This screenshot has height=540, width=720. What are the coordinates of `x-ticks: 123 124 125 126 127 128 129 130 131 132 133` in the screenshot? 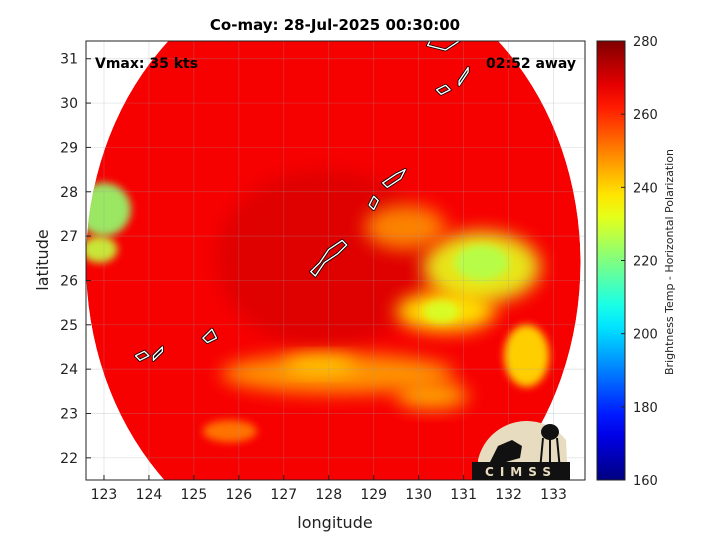 It's located at (329, 489).